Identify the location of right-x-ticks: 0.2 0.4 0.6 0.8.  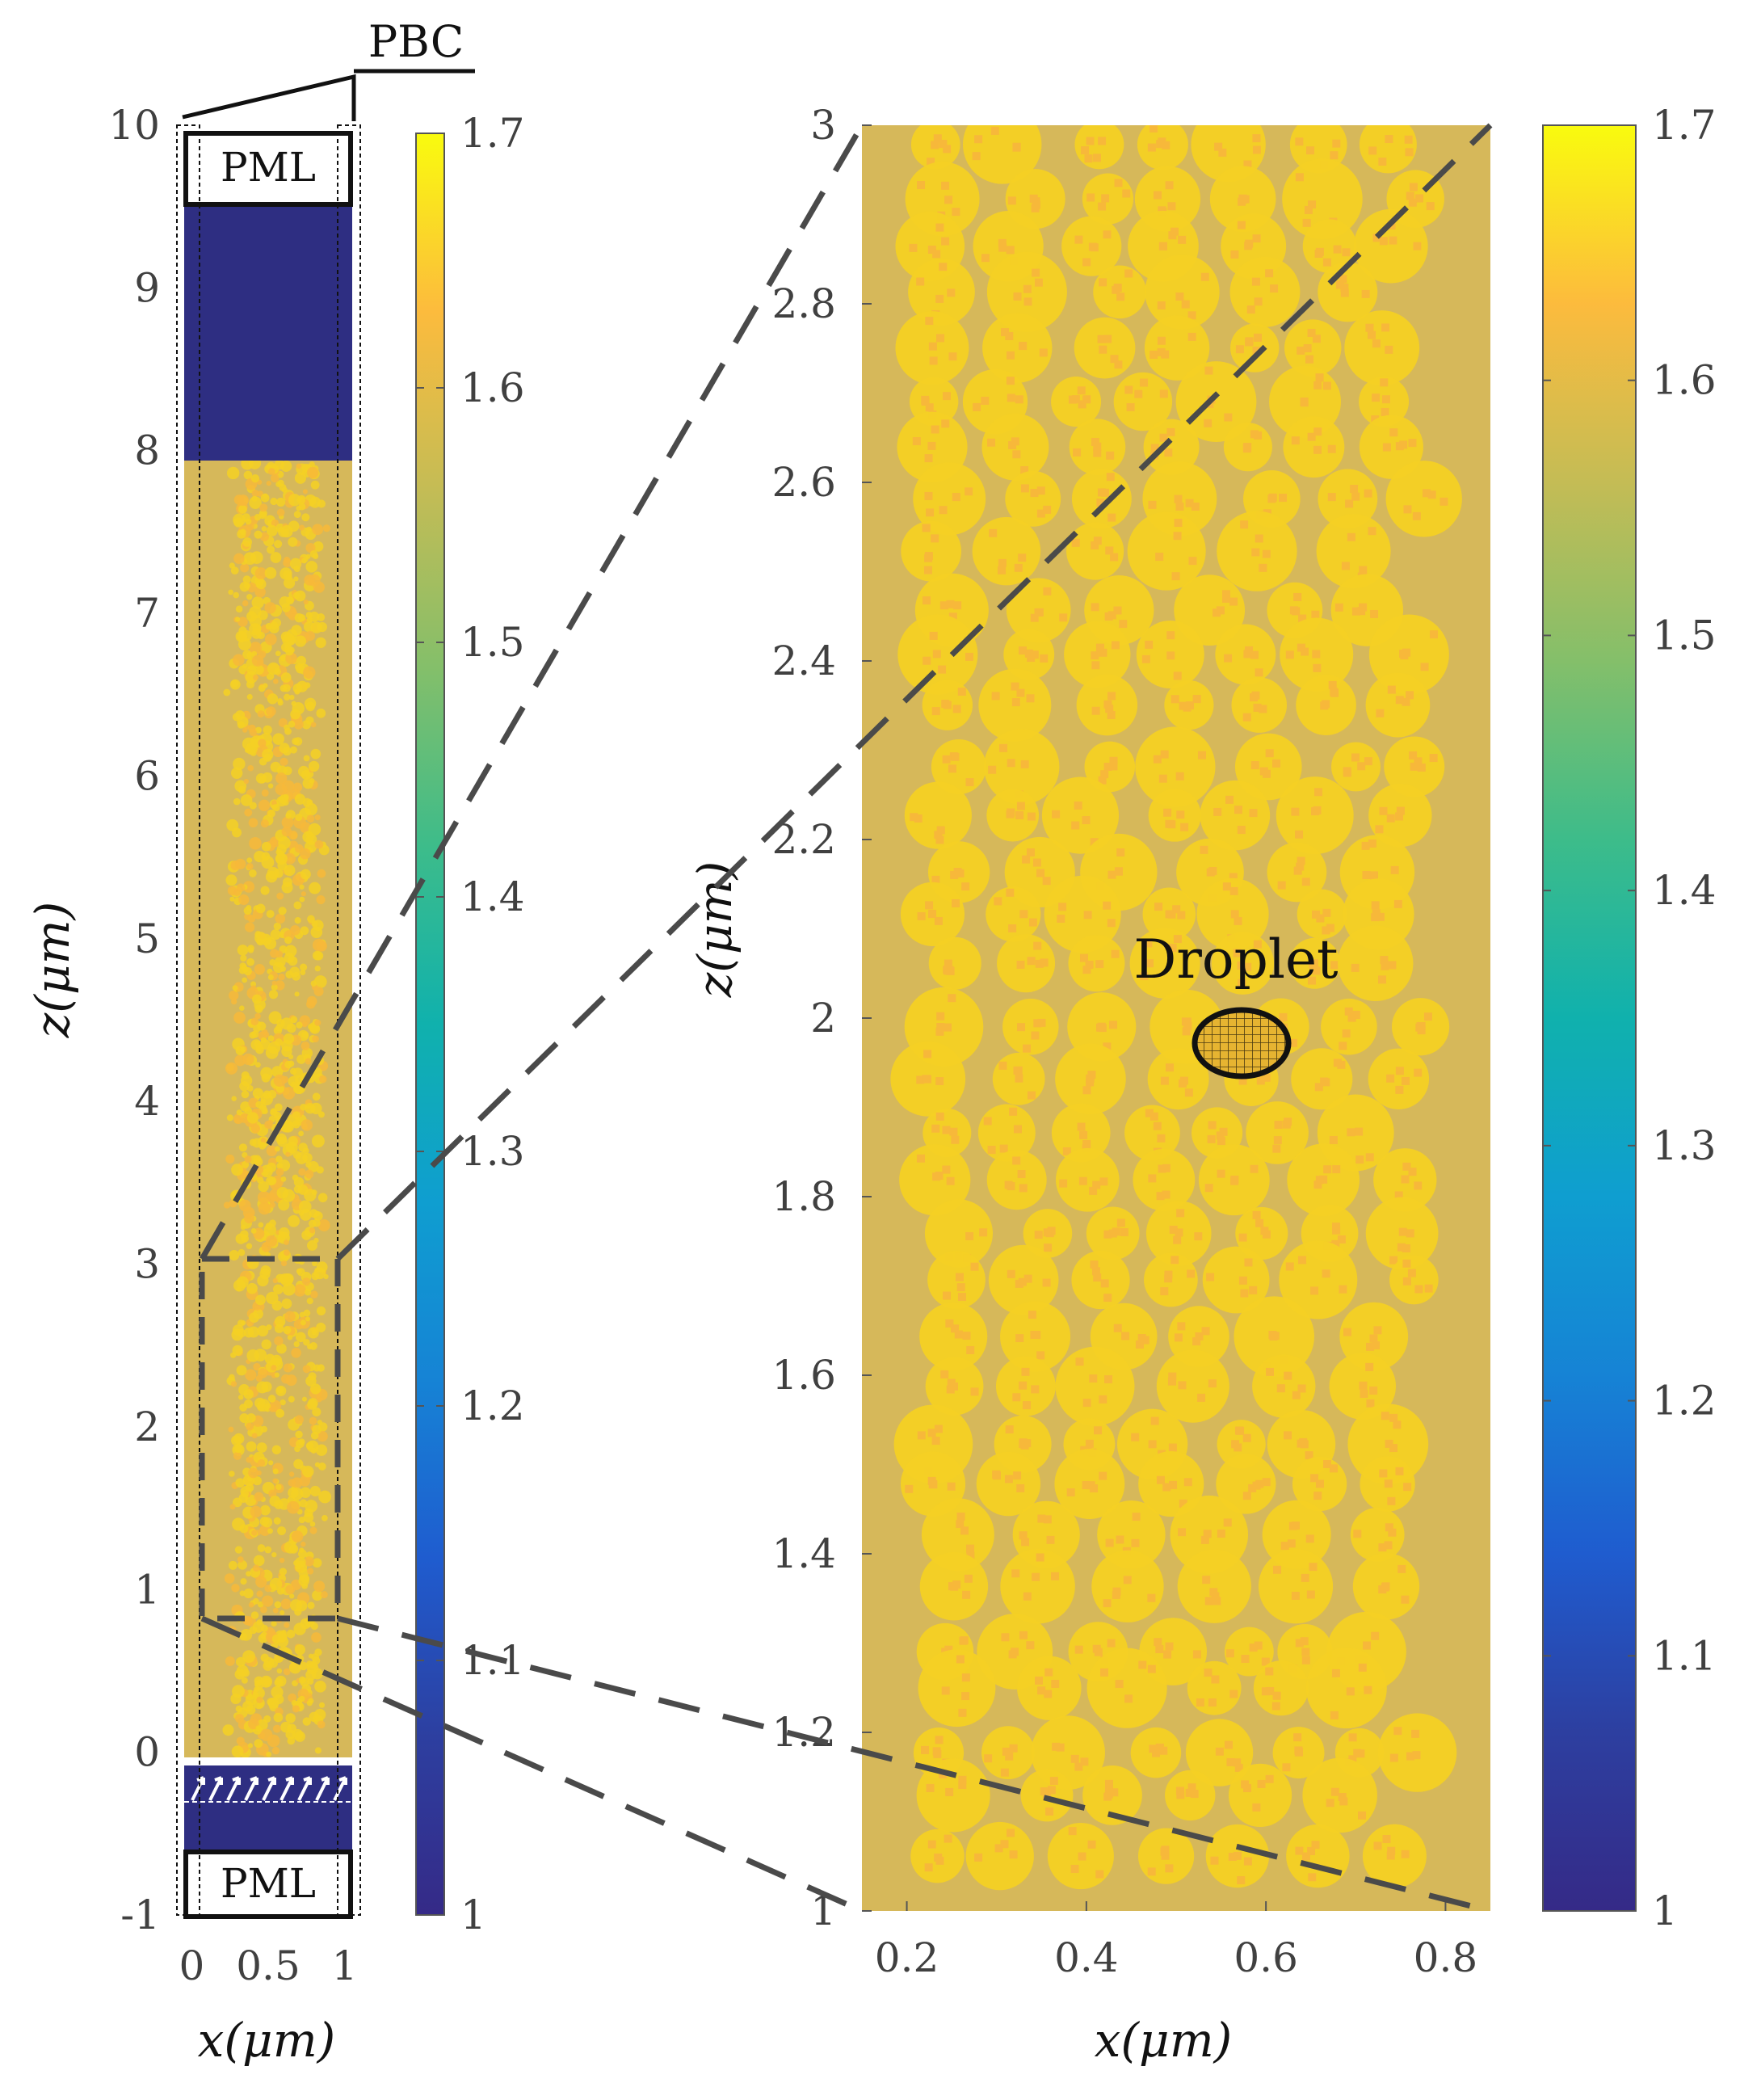
(1176, 1941).